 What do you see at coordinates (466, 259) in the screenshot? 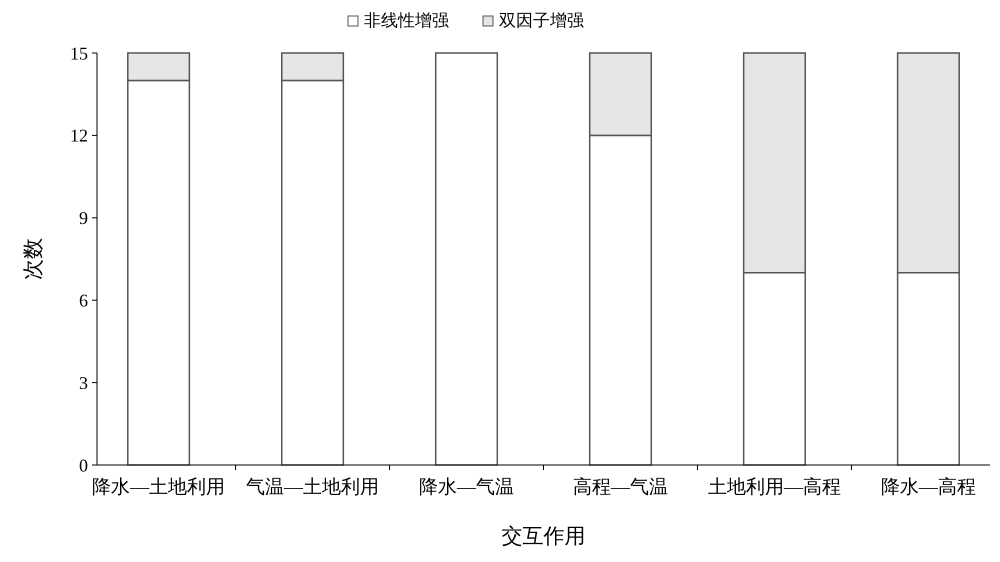
I see `bar` at bounding box center [466, 259].